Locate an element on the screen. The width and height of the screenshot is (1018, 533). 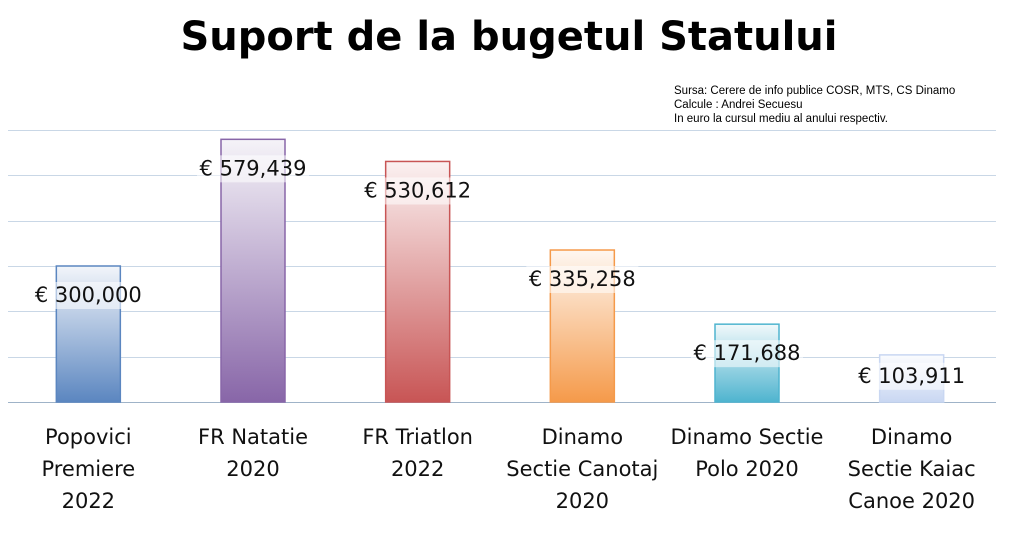
category-label: FR Natatie is located at coordinates (253, 437).